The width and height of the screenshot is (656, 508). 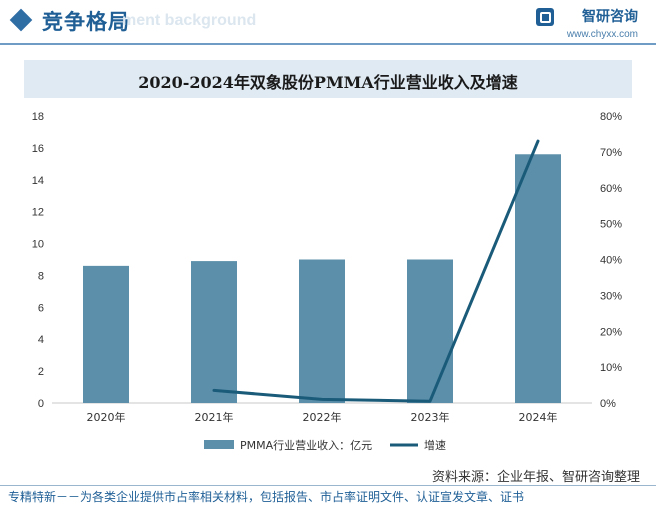 What do you see at coordinates (41, 404) in the screenshot?
I see `y-left-tick-label: 0` at bounding box center [41, 404].